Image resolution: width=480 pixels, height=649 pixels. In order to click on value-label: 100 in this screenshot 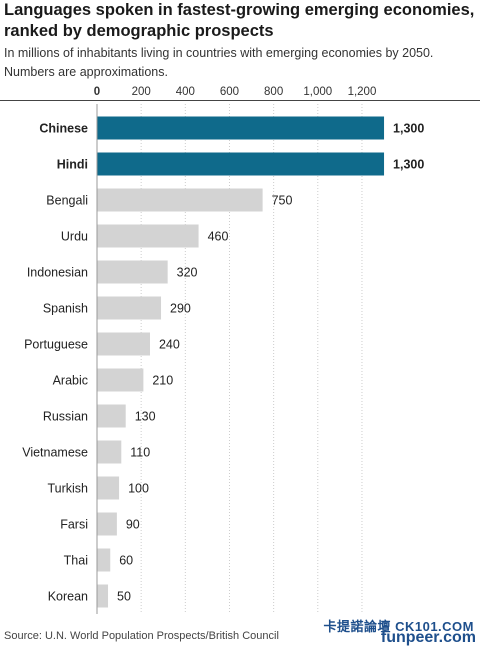, I will do `click(138, 489)`.